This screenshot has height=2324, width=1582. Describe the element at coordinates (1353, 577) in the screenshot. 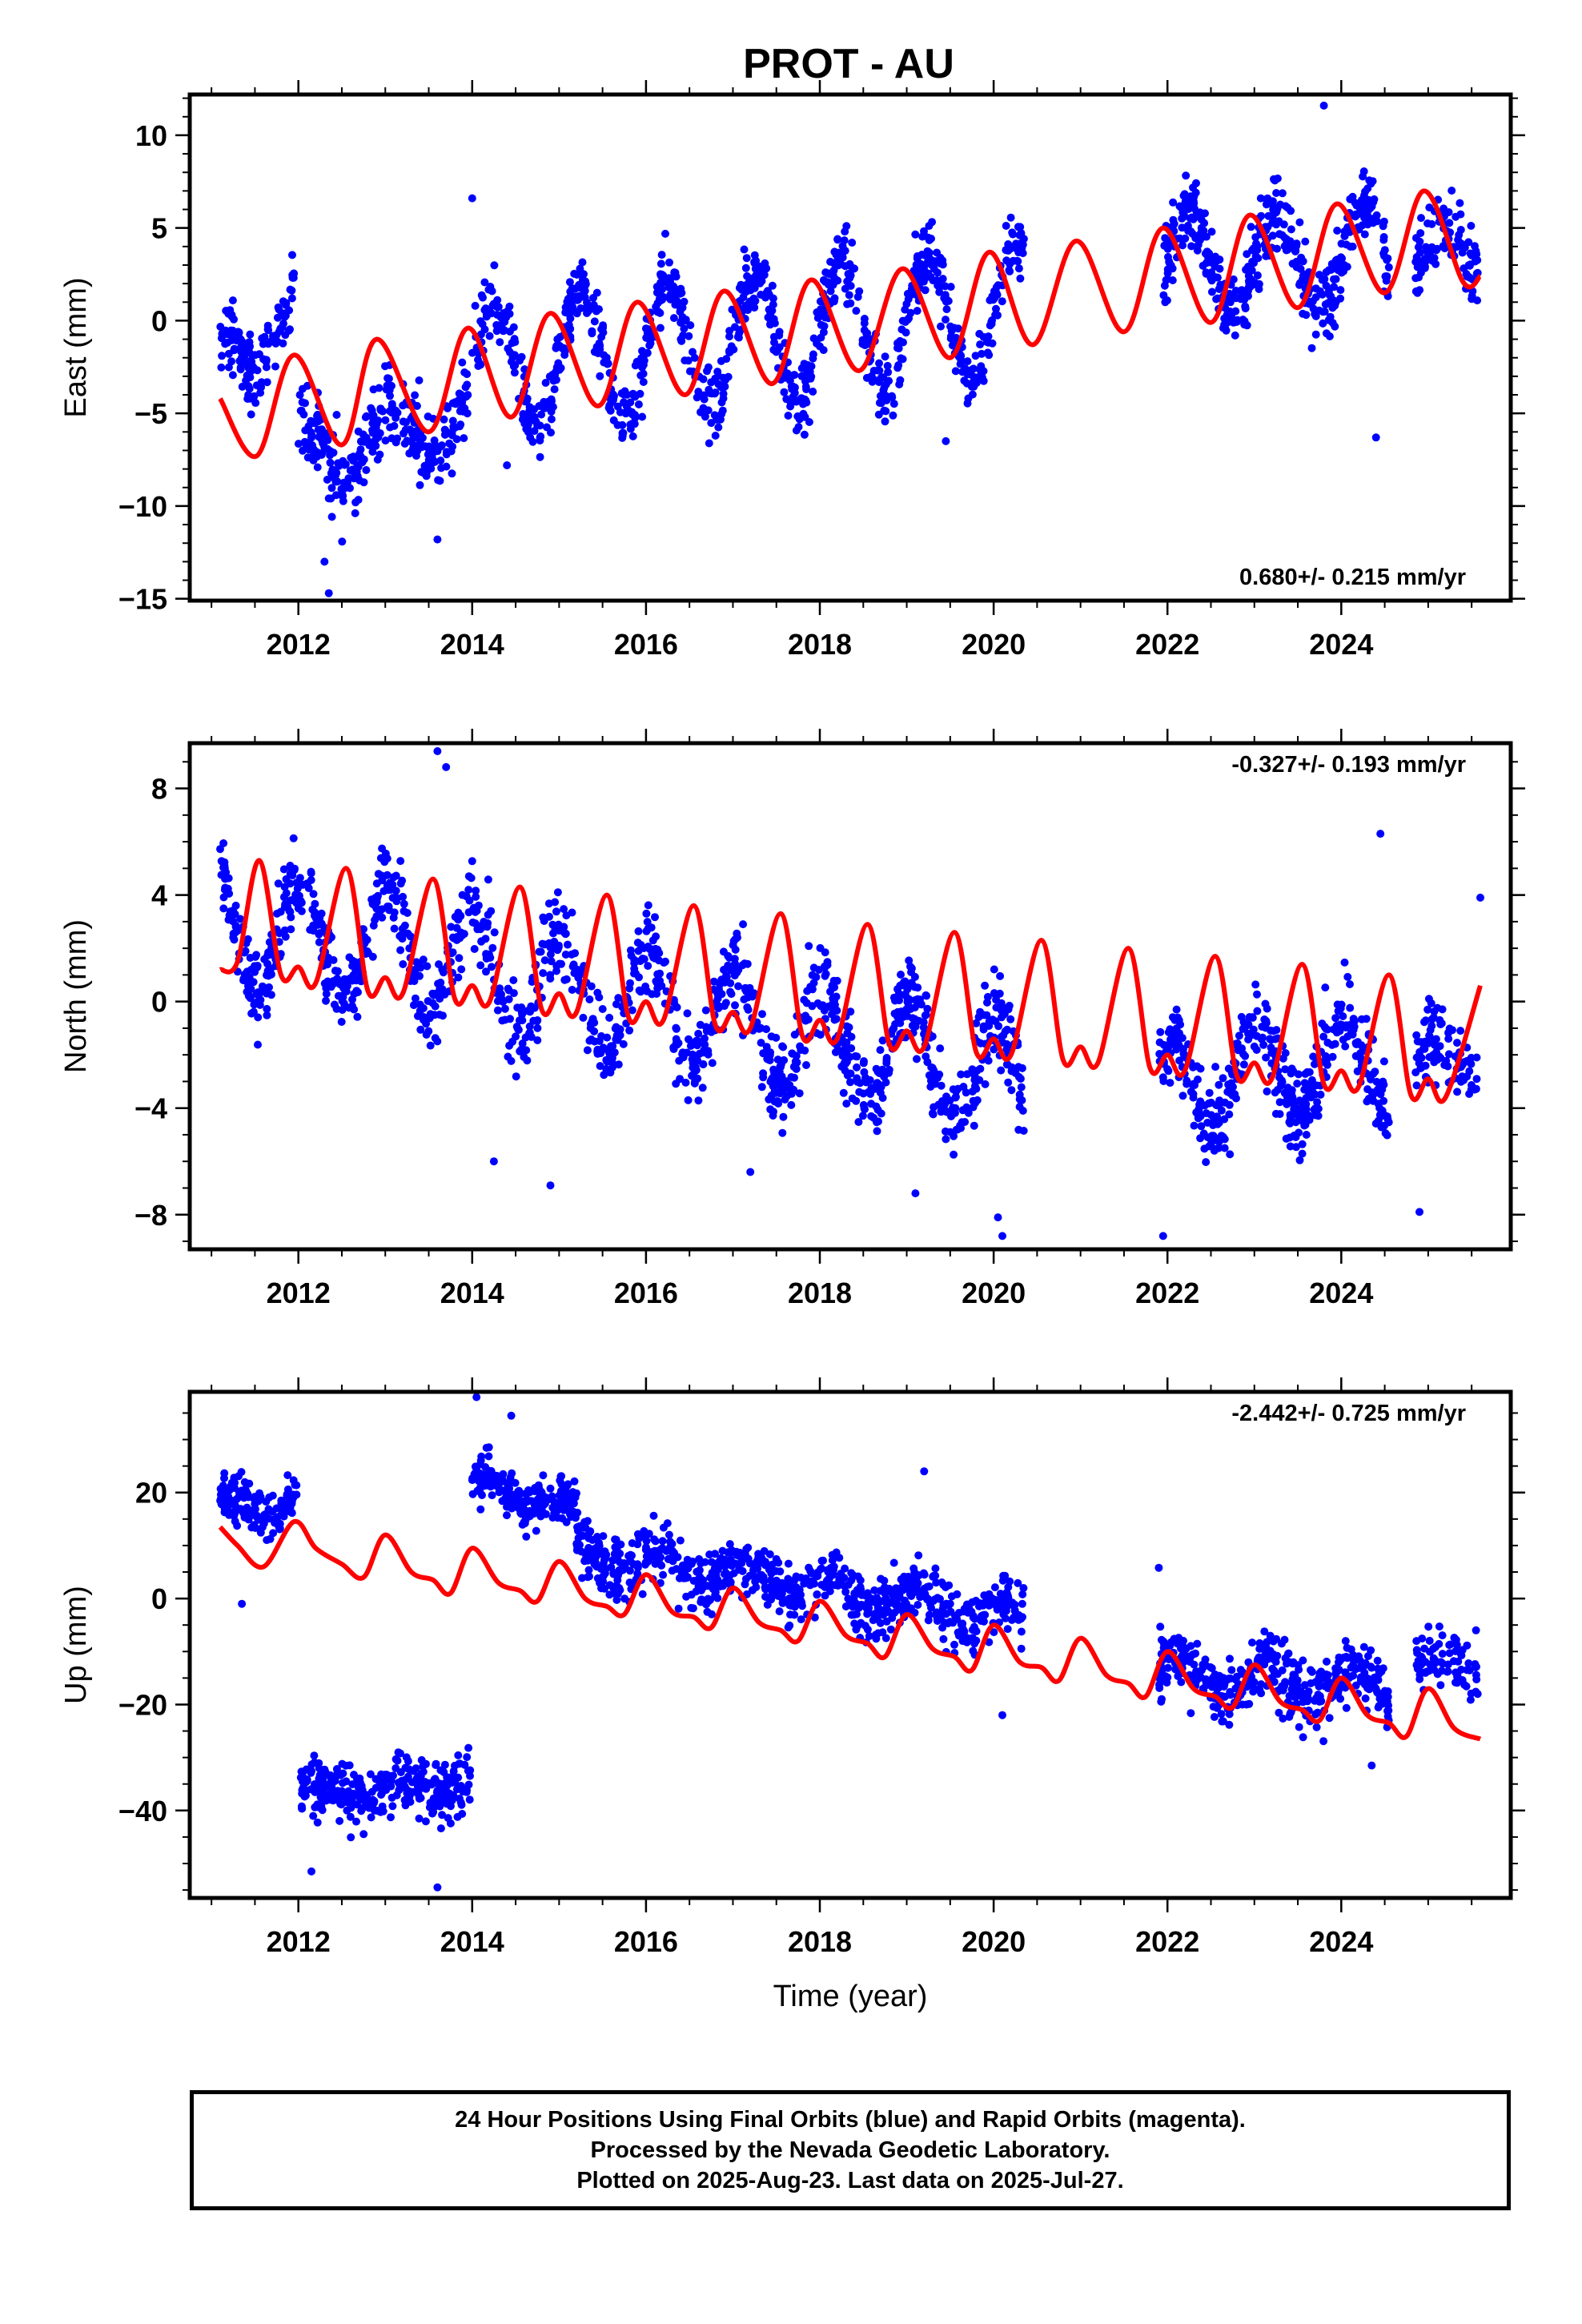

I see `east-rate-annotation: 0.680+/- 0.215 mm/yr` at that location.